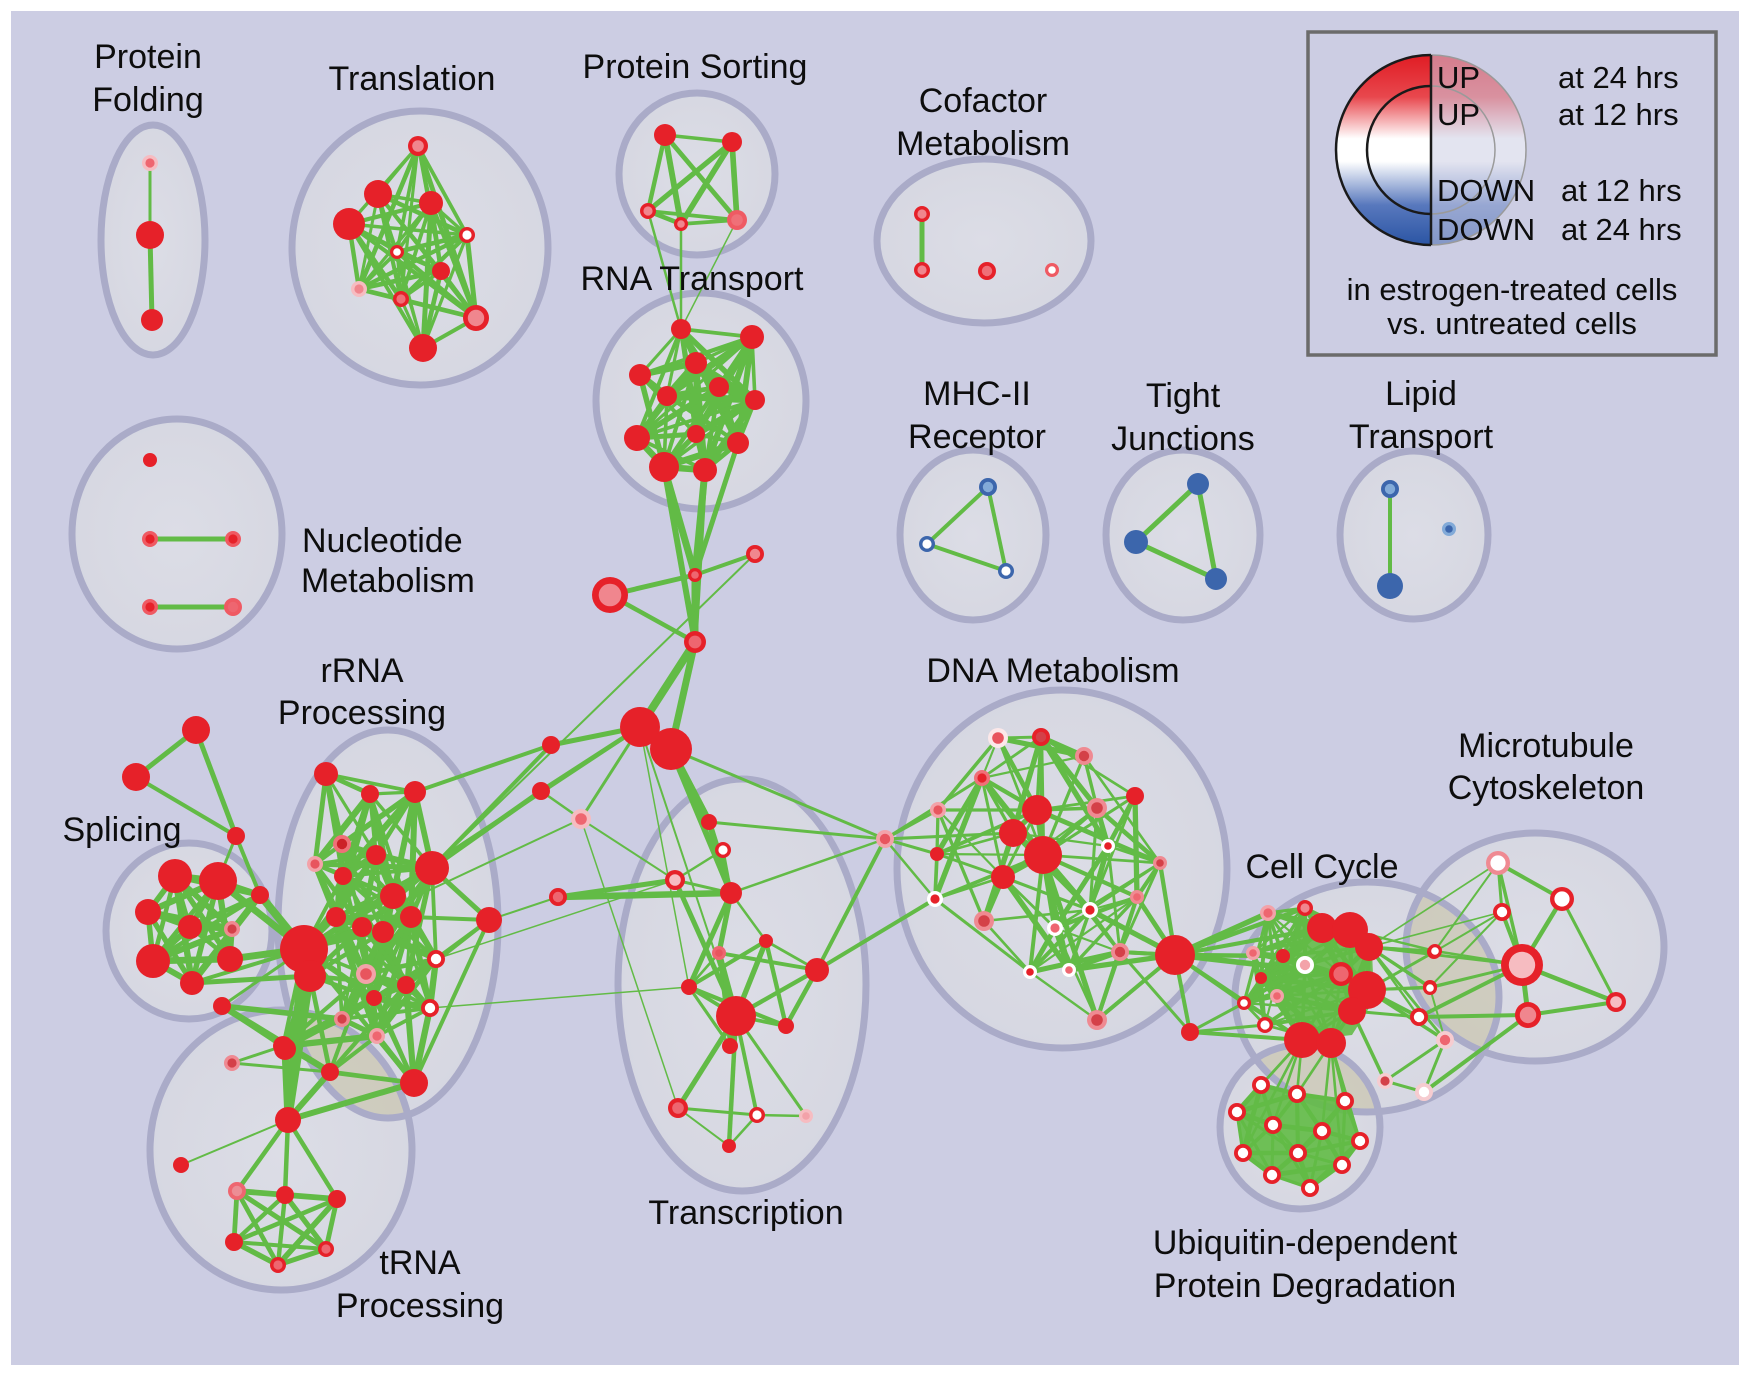 This screenshot has height=1381, width=1750. Describe the element at coordinates (1512, 323) in the screenshot. I see `svg-text: vs. untreated cells` at that location.